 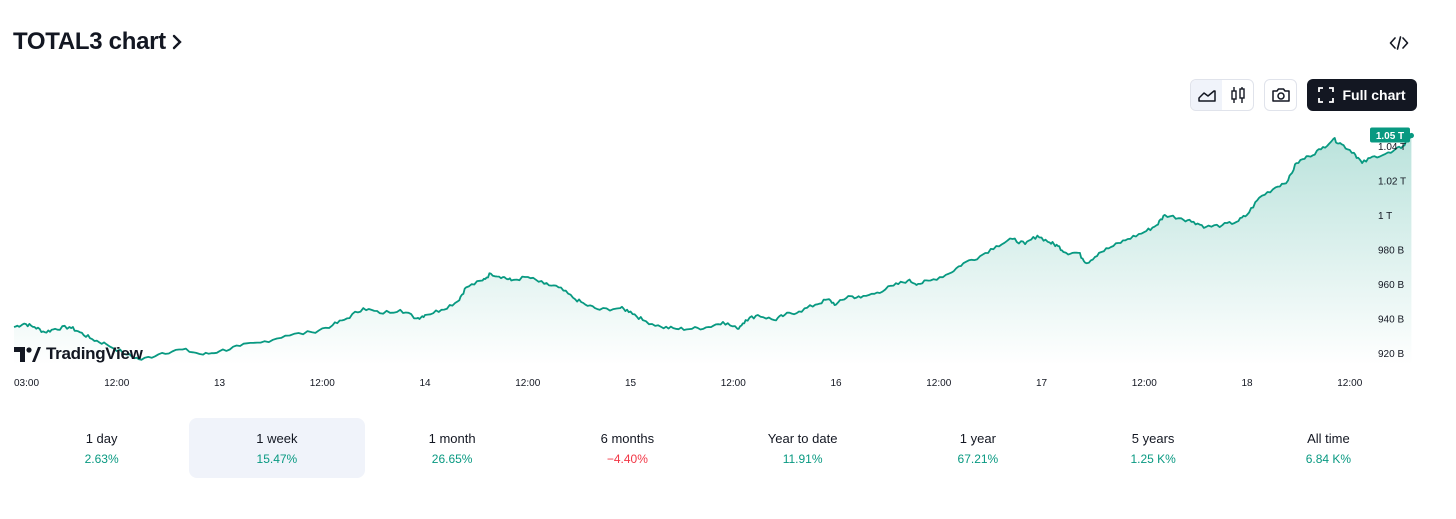 I want to click on tradingview-wordmark: TradingView, so click(x=94, y=353).